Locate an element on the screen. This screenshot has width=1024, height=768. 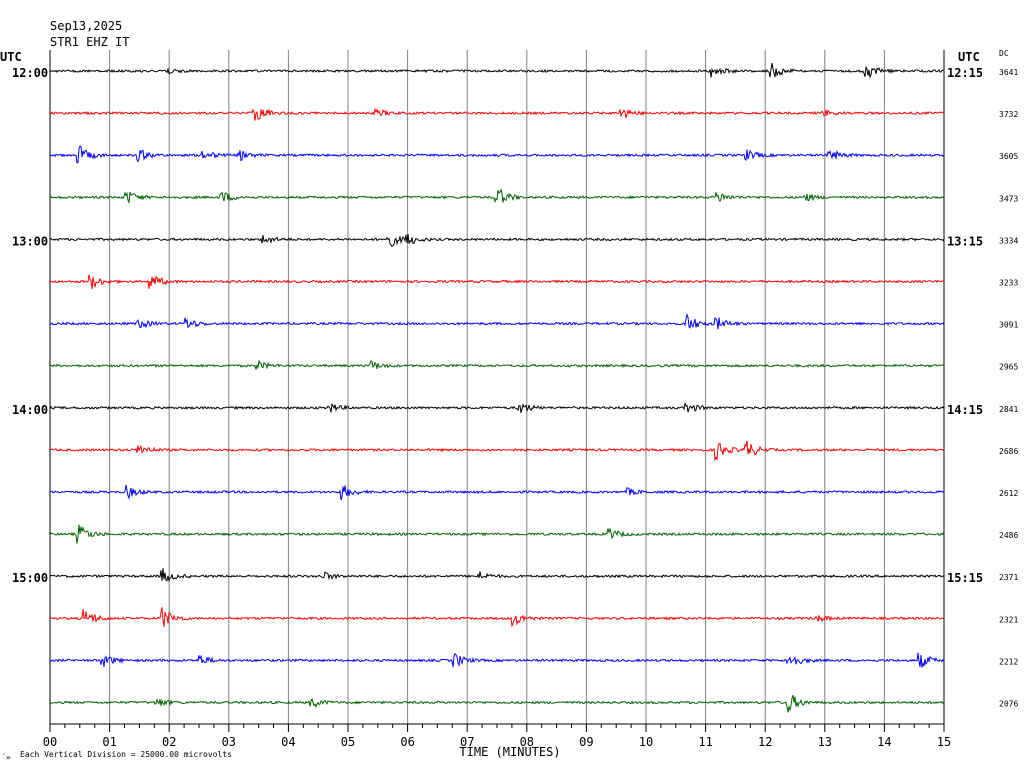
hour-label-left: 13:00 is located at coordinates (30, 241).